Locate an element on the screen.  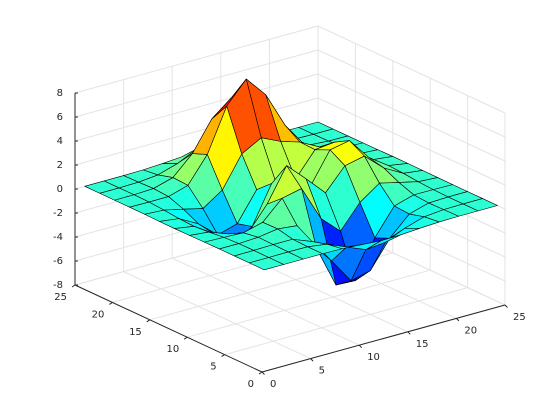
x-tick-label: 0 is located at coordinates (273, 384).